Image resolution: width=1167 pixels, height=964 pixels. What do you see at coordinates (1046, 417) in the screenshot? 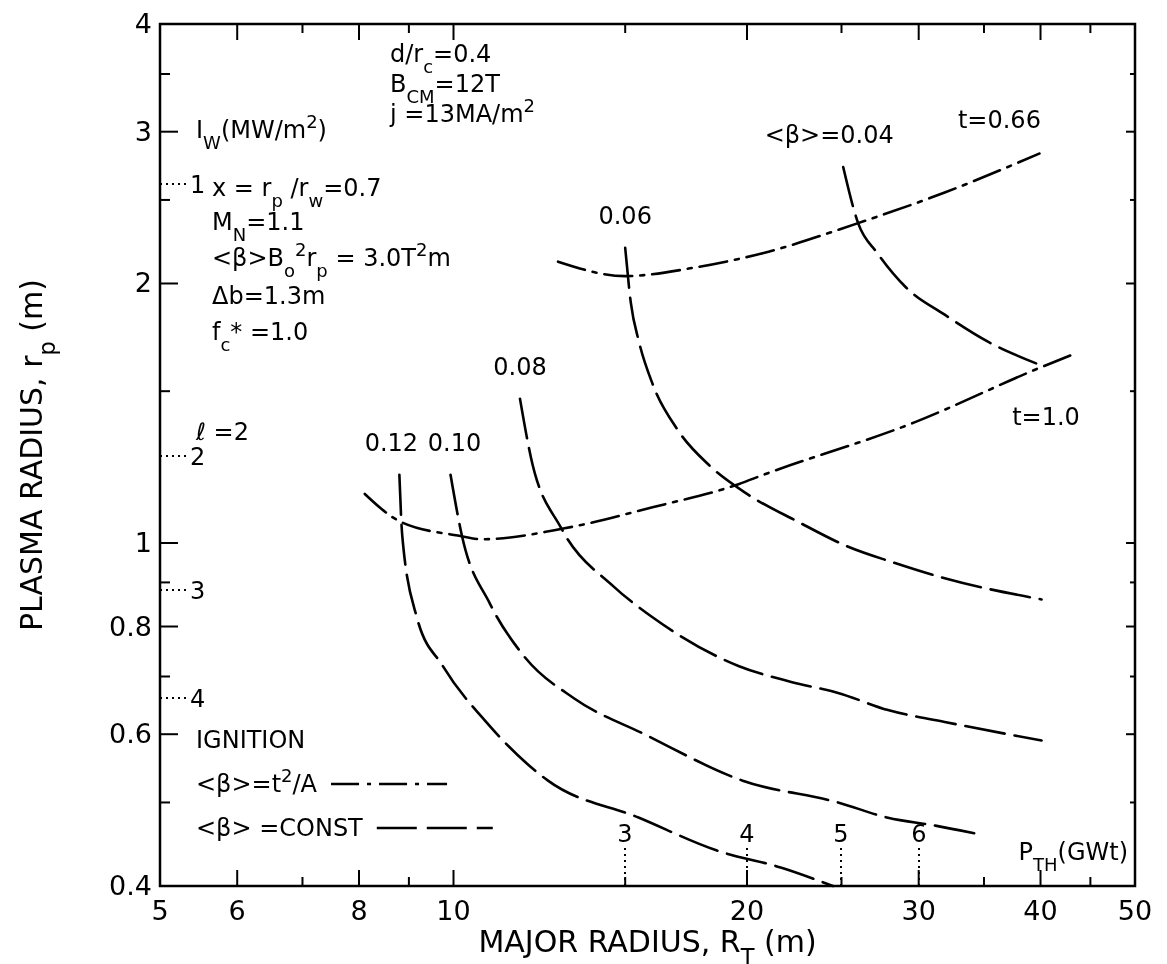
I see `series-label: t=1.0` at bounding box center [1046, 417].